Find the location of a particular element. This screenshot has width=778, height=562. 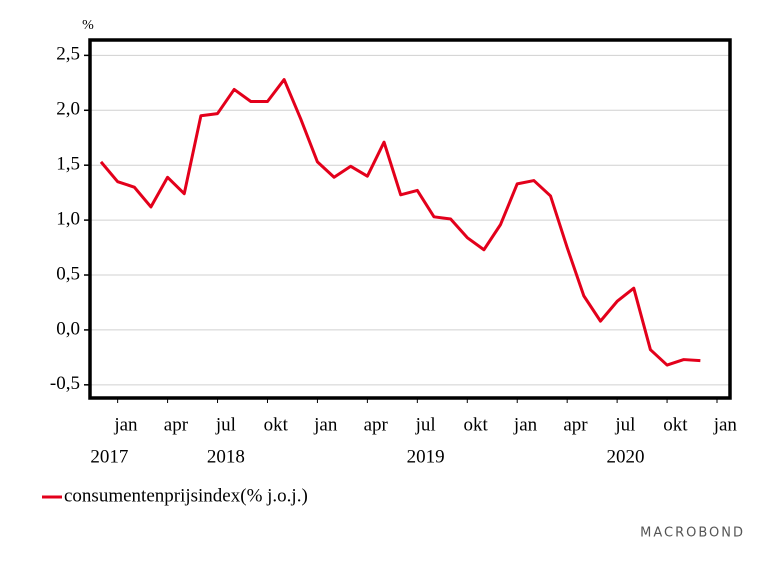

year-label: 2020 is located at coordinates (625, 456).